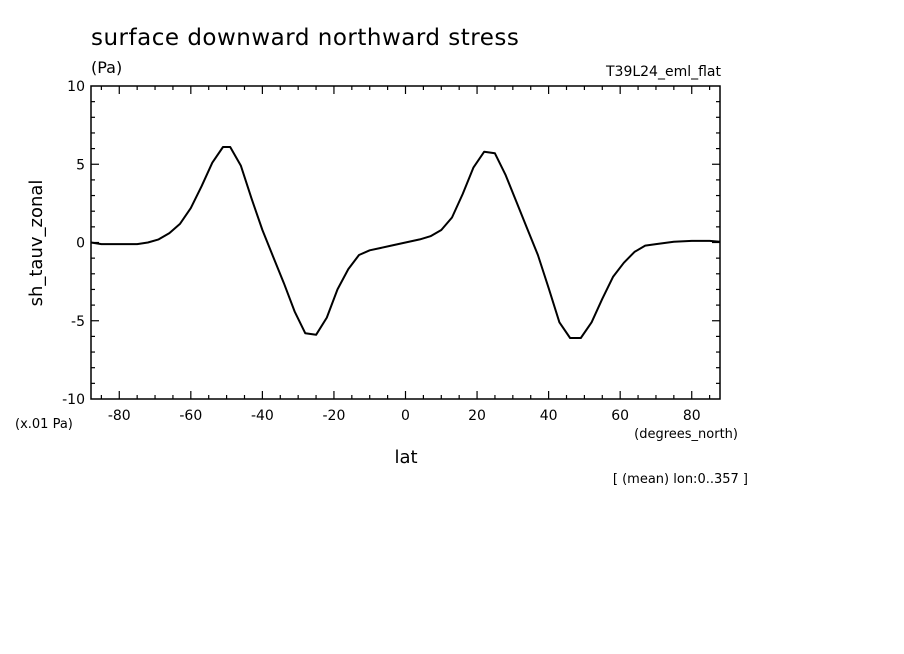 The width and height of the screenshot is (904, 654). I want to click on x-tick-label: -80, so click(119, 416).